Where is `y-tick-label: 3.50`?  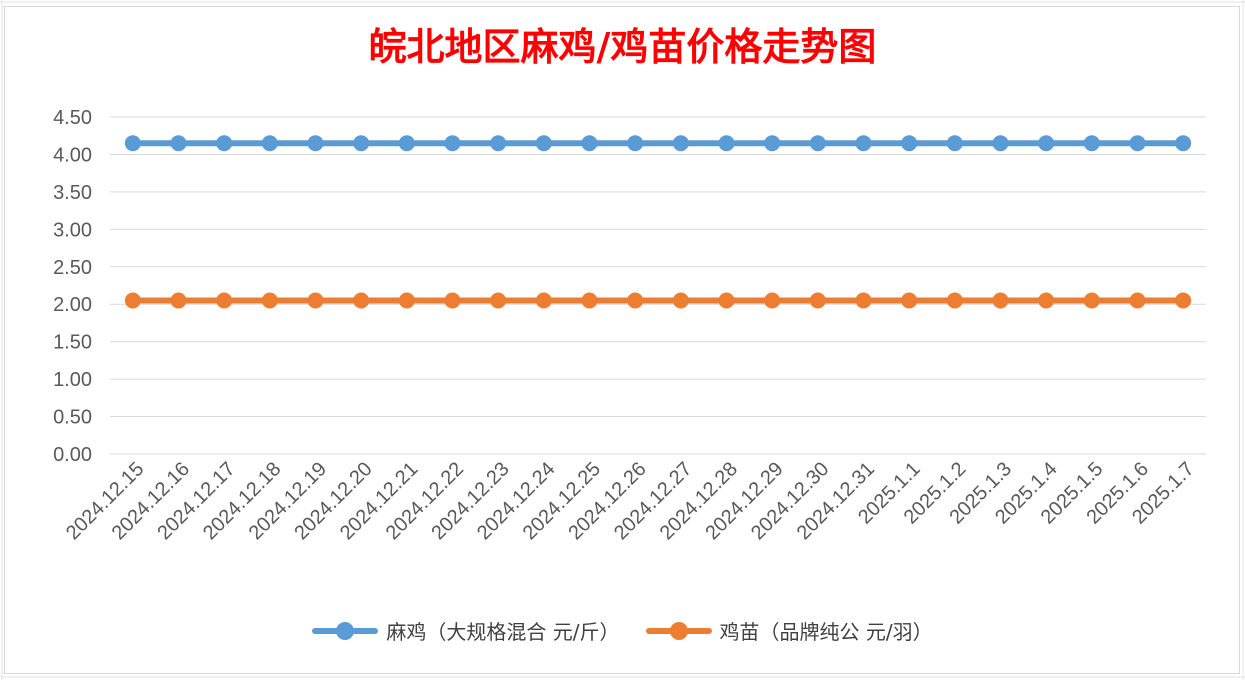
y-tick-label: 3.50 is located at coordinates (72, 193).